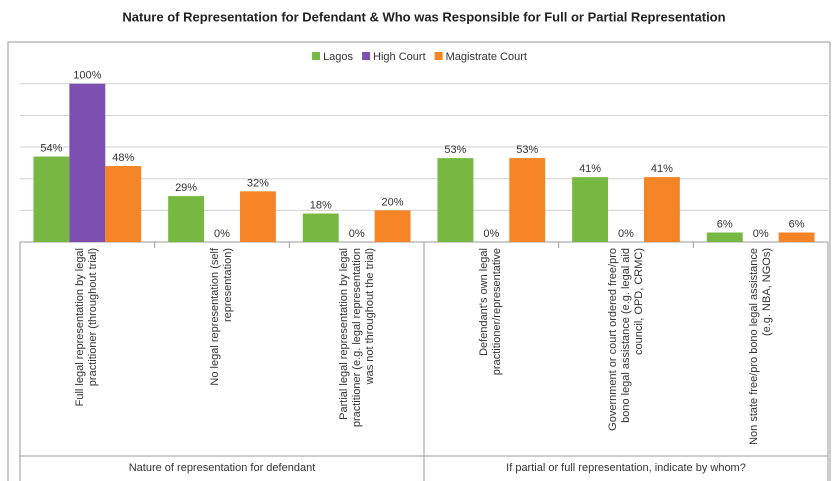 The width and height of the screenshot is (835, 481). I want to click on legend-label: Lagos, so click(338, 57).